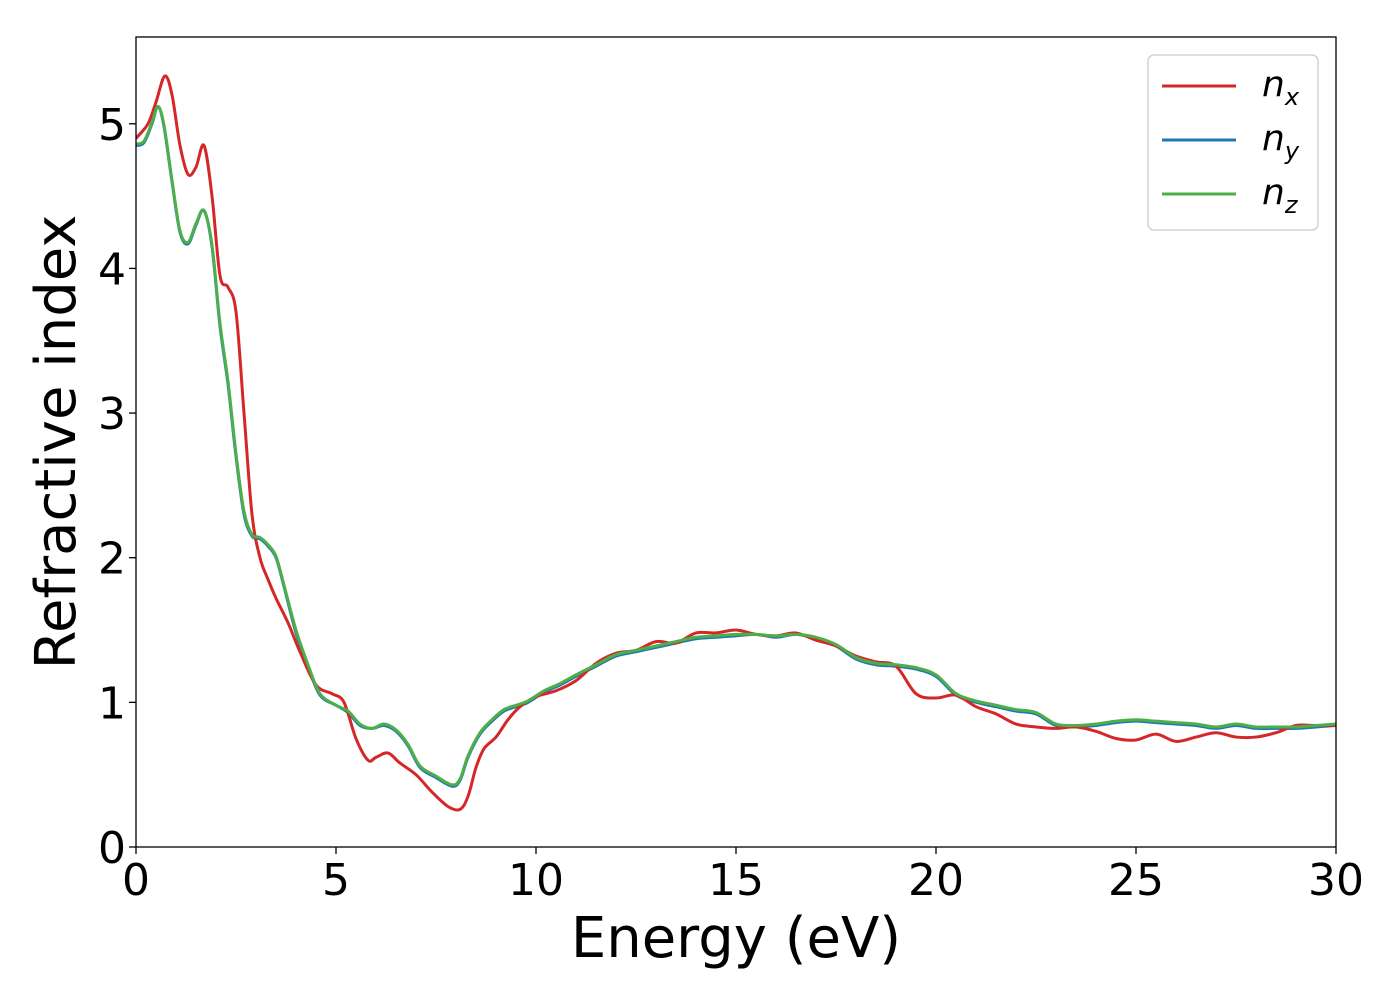 The image size is (1400, 1000). What do you see at coordinates (1281, 87) in the screenshot?
I see `legend-label-nx: nx` at bounding box center [1281, 87].